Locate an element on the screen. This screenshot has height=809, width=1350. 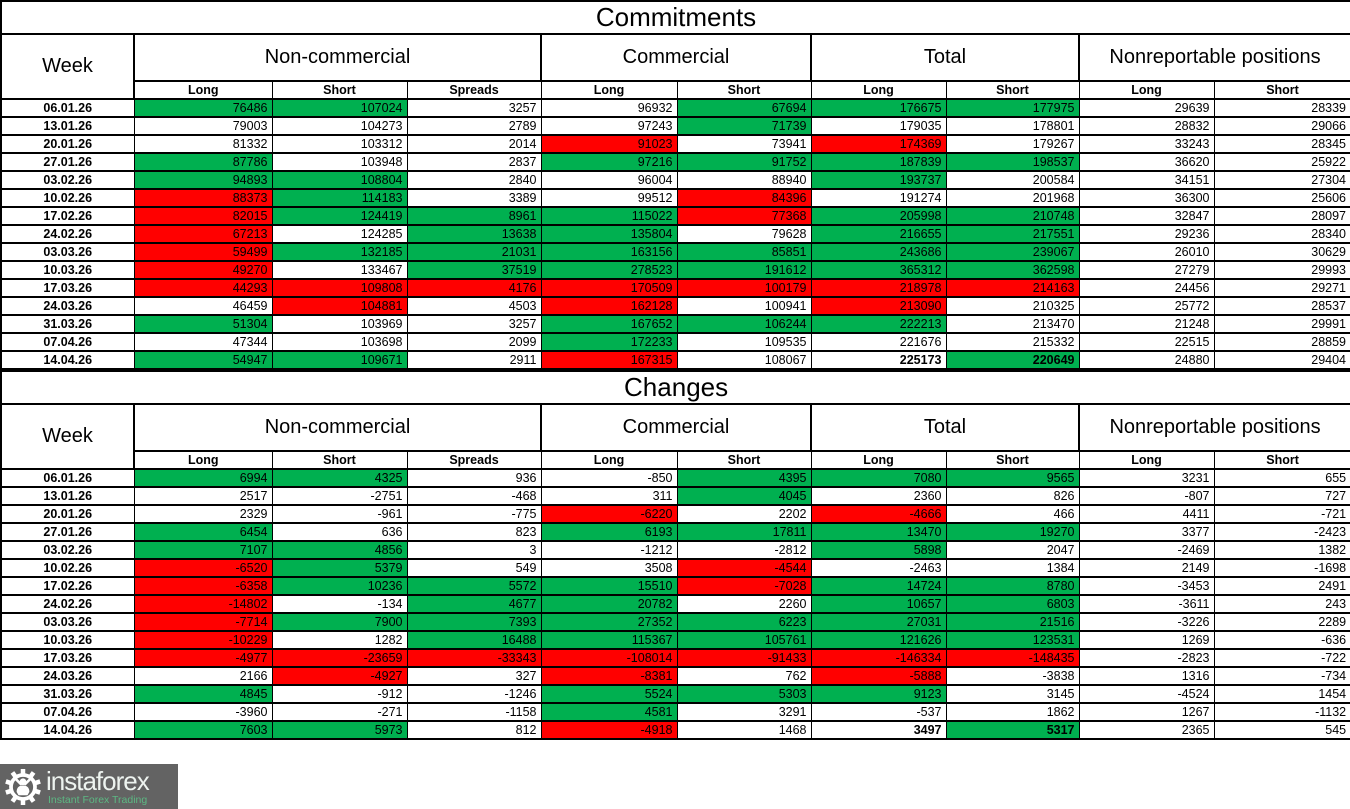
value-cell: 174369 is located at coordinates (878, 144).